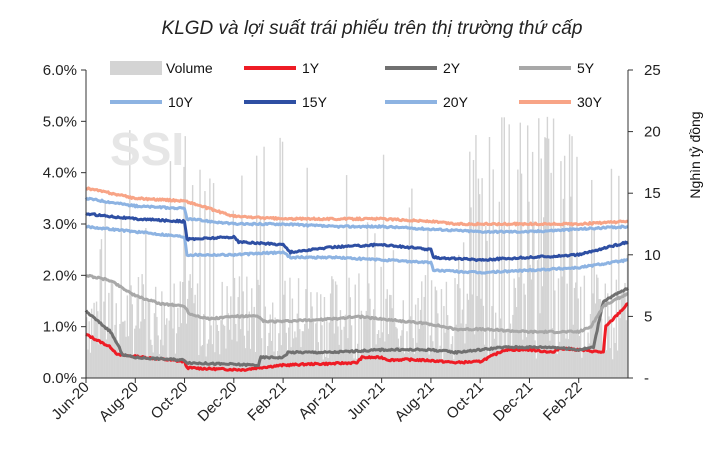 The height and width of the screenshot is (453, 714). What do you see at coordinates (586, 68) in the screenshot?
I see `legend-label-5y: 5Y` at bounding box center [586, 68].